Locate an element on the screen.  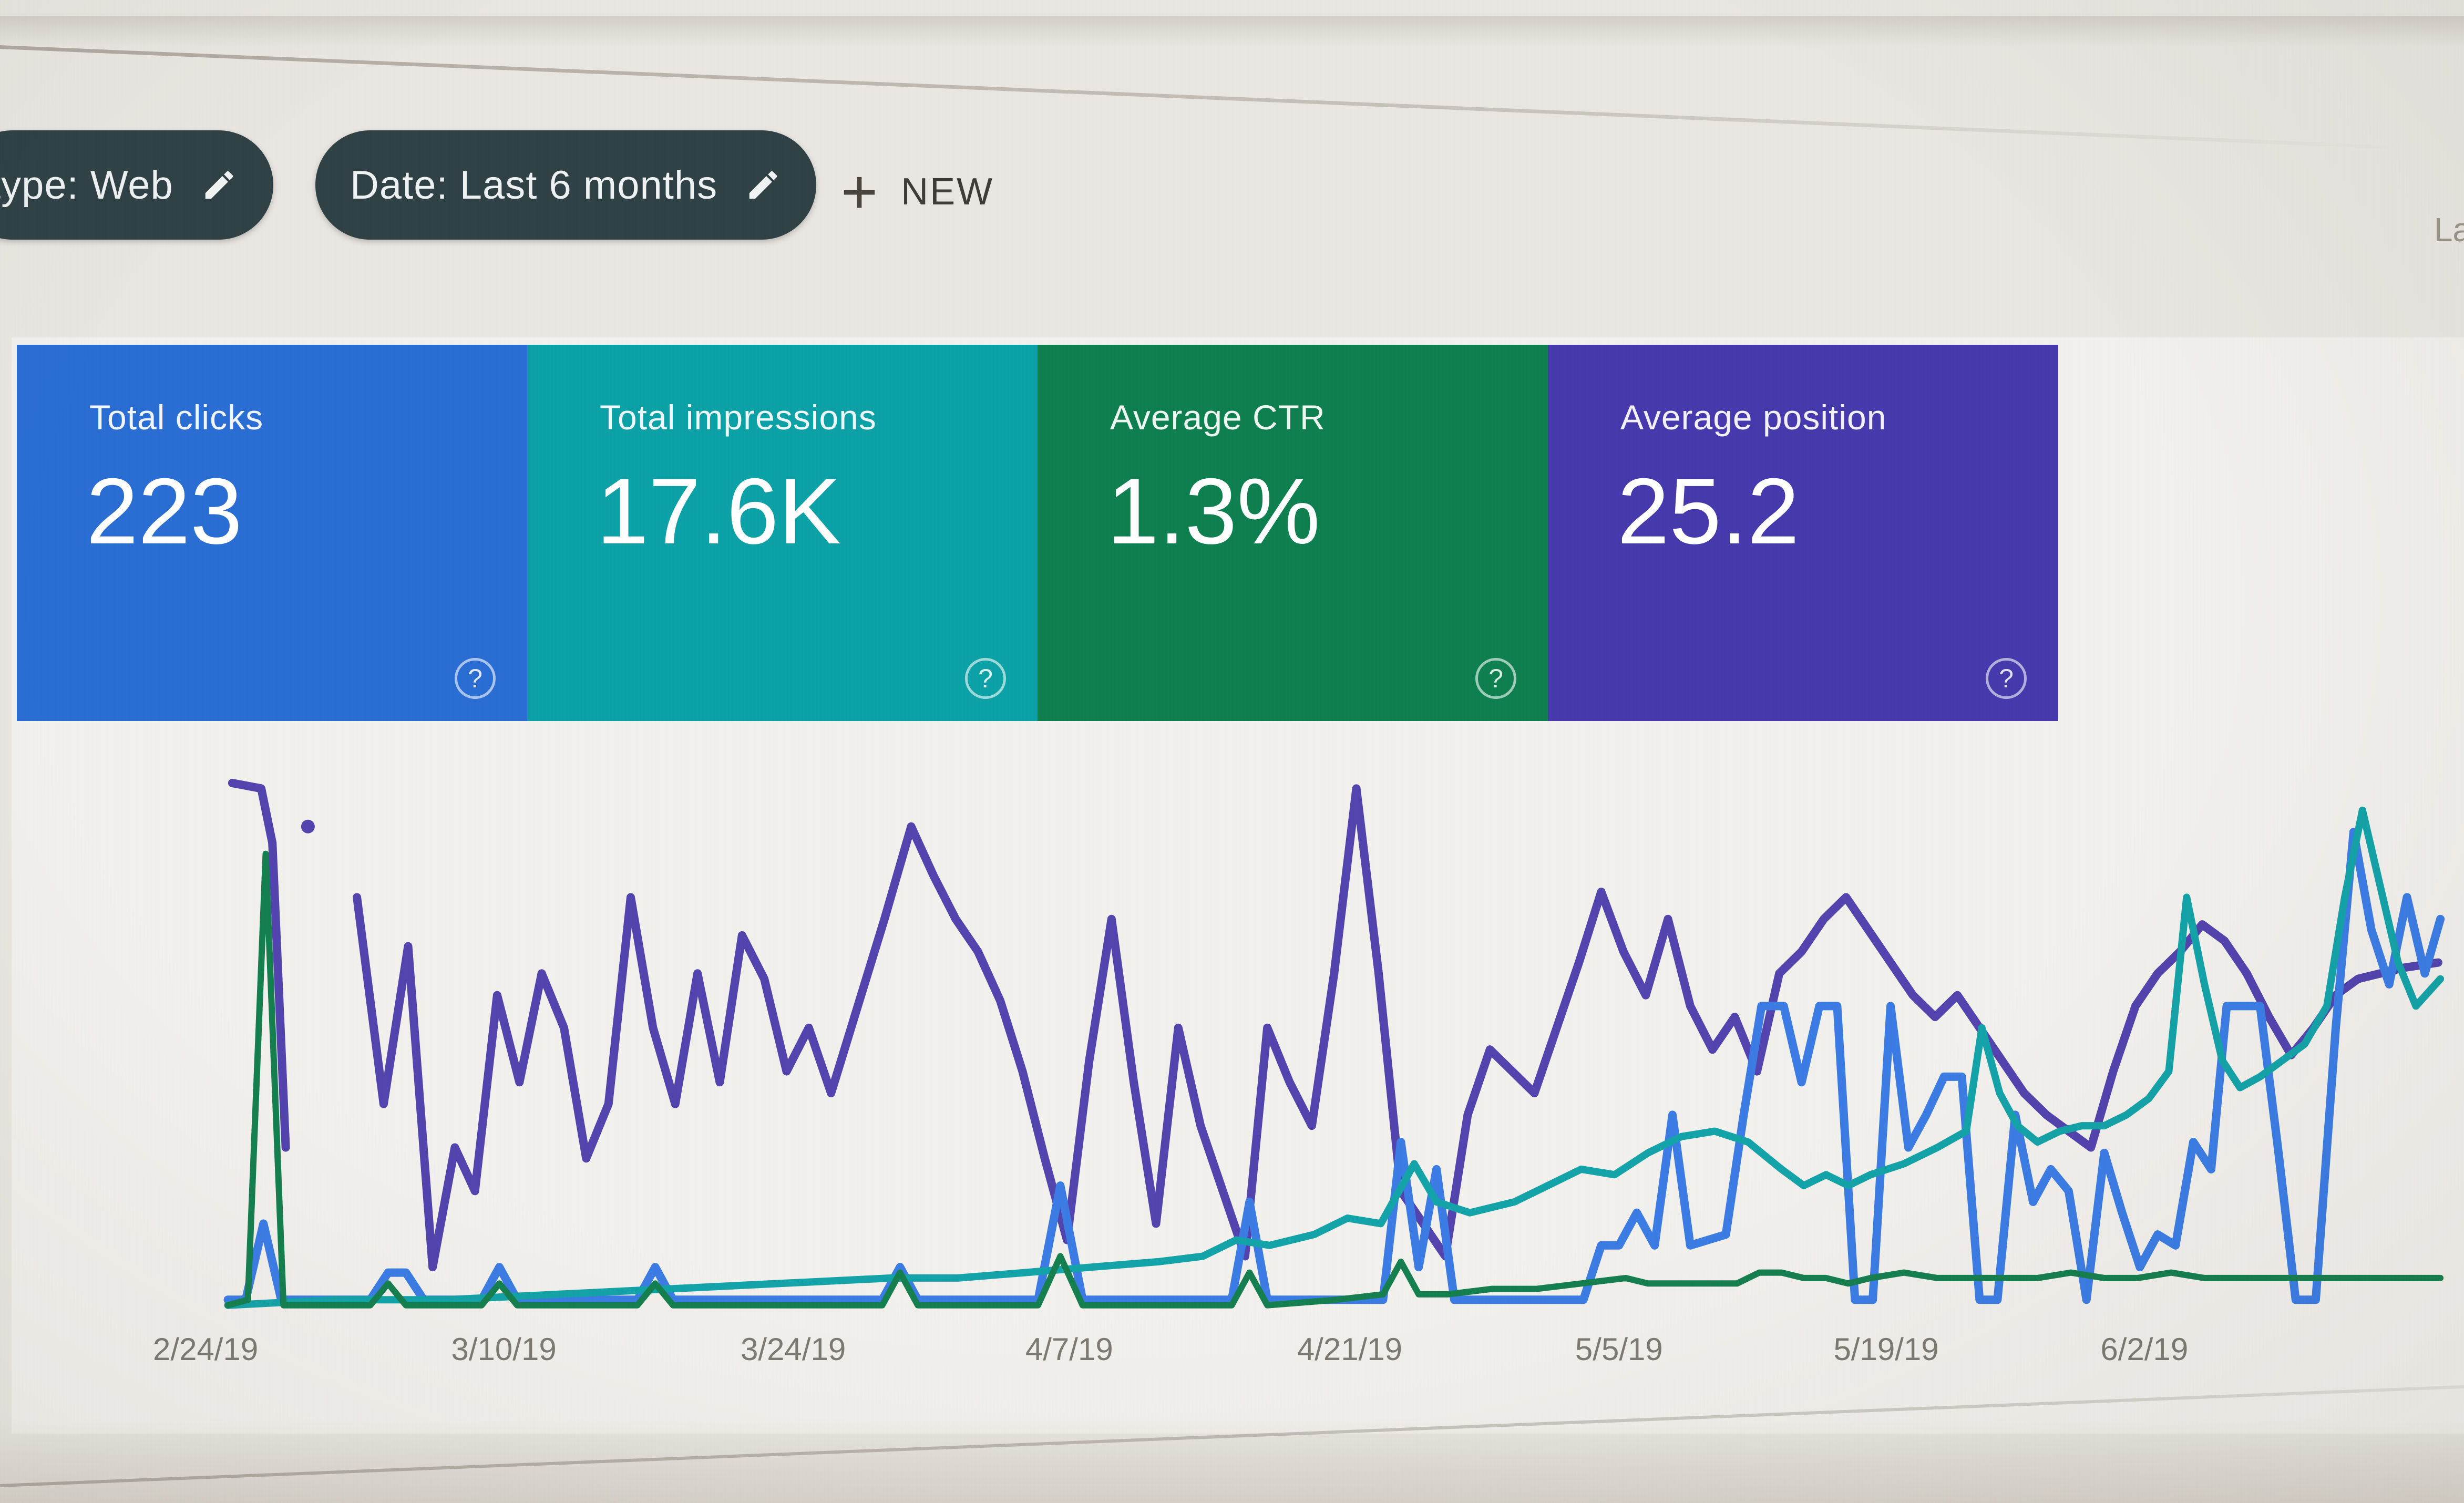
card-label: Average CTR is located at coordinates (1218, 418).